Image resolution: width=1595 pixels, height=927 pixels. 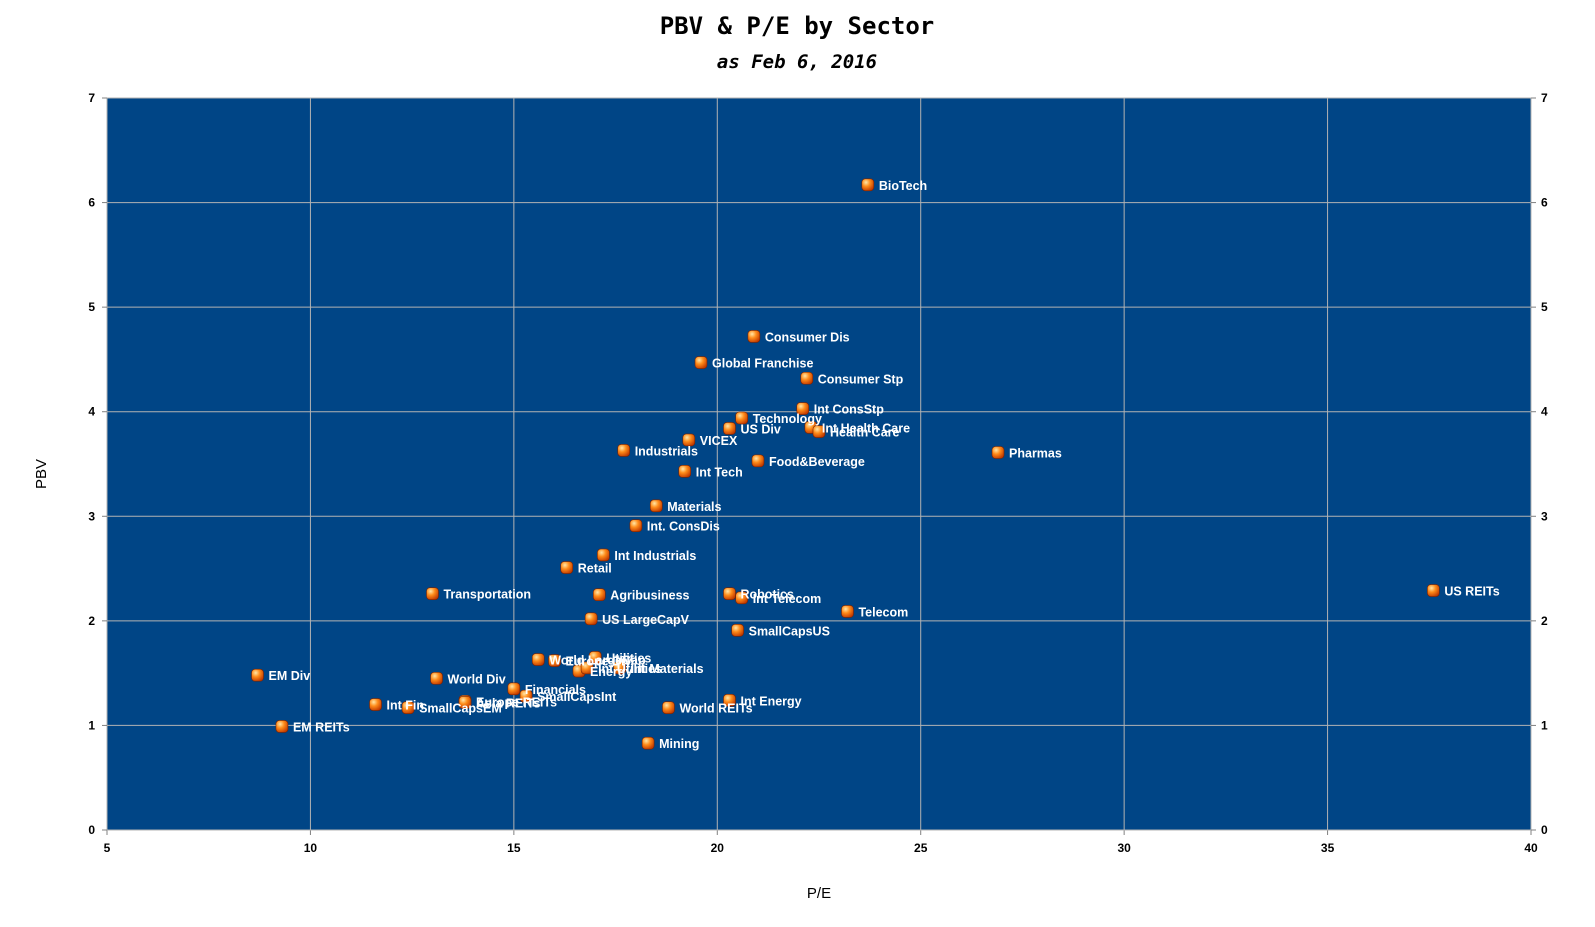 What do you see at coordinates (107, 848) in the screenshot?
I see `x-tick-label: 5` at bounding box center [107, 848].